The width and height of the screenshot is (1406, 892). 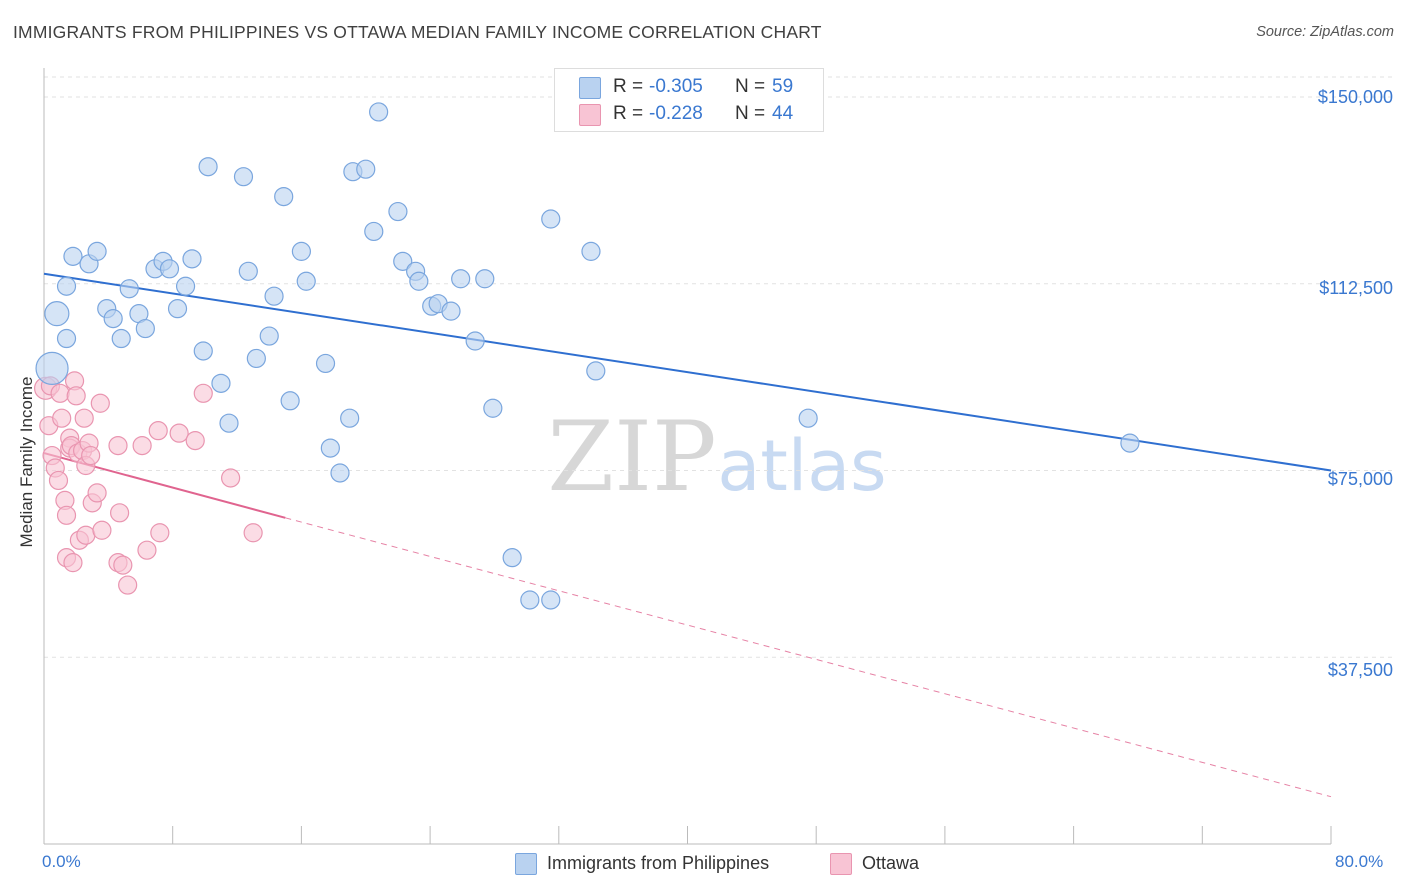 What do you see at coordinates (631, 457) in the screenshot?
I see `watermark-zip: ZIP` at bounding box center [631, 457].